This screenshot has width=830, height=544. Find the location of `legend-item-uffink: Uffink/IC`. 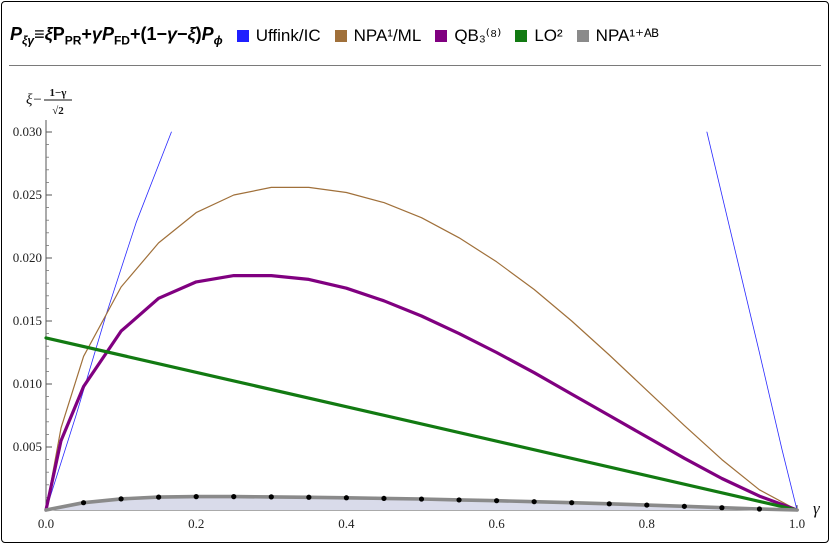

legend-item-uffink: Uffink/IC is located at coordinates (278, 36).